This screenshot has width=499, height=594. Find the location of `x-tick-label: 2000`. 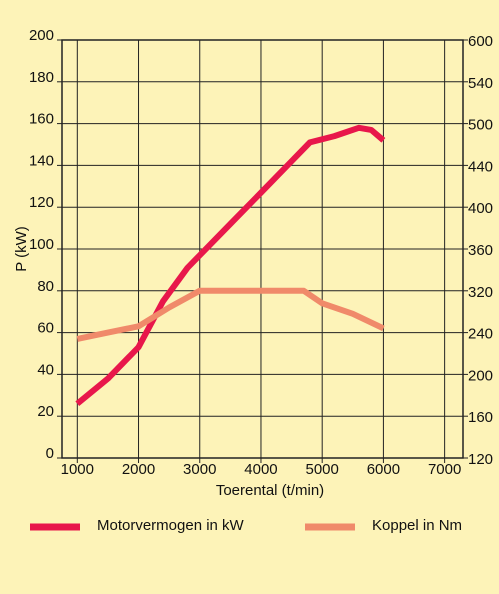

x-tick-label: 2000 is located at coordinates (138, 469).